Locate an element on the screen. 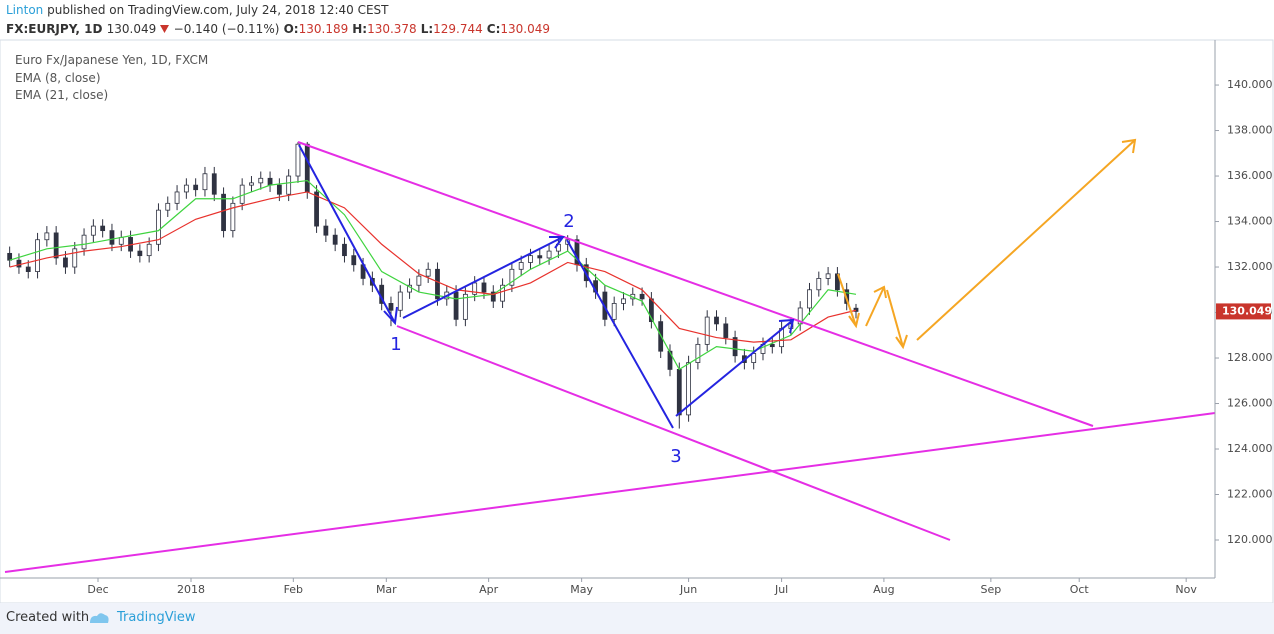 The width and height of the screenshot is (1274, 634). ohlc-value: 130.189 is located at coordinates (323, 29).